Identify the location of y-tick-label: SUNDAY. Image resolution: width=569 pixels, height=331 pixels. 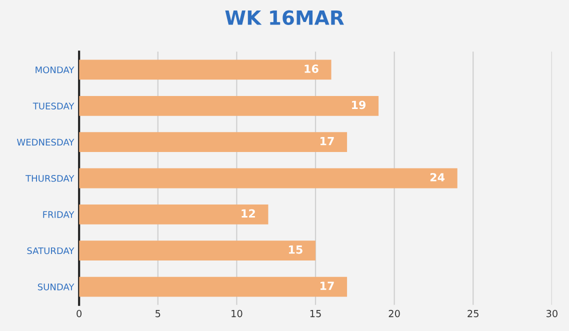
(56, 286).